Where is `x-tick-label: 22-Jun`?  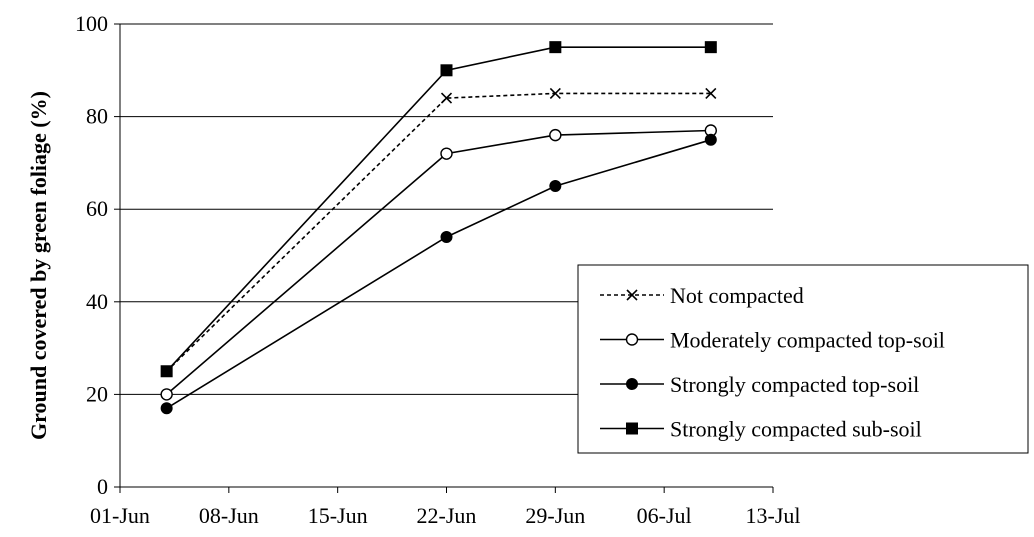
x-tick-label: 22-Jun is located at coordinates (447, 515).